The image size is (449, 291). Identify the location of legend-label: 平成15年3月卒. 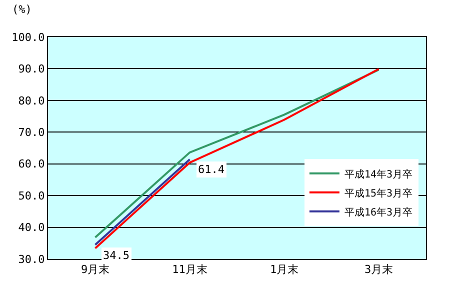
(378, 193).